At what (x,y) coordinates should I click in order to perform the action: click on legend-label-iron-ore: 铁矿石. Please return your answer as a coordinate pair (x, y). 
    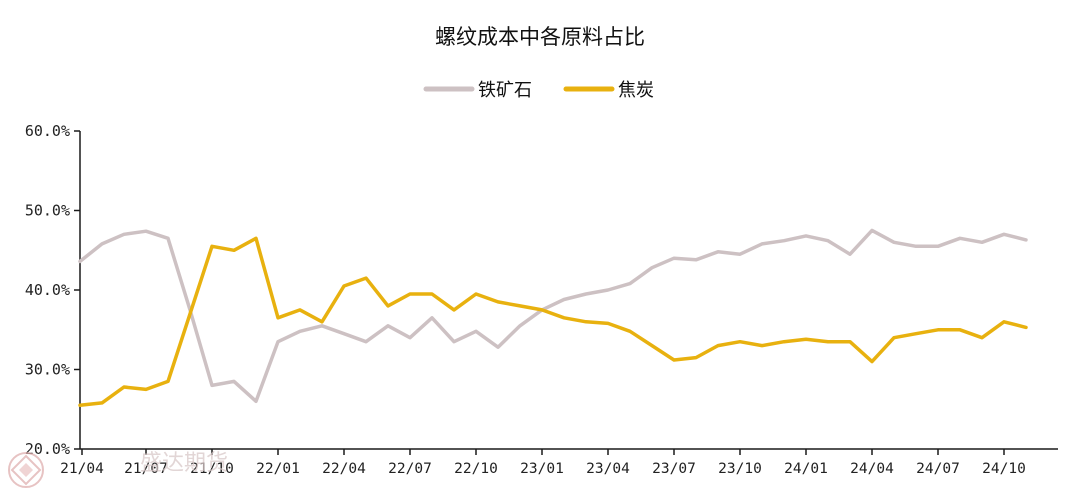
    Looking at the image, I should click on (505, 90).